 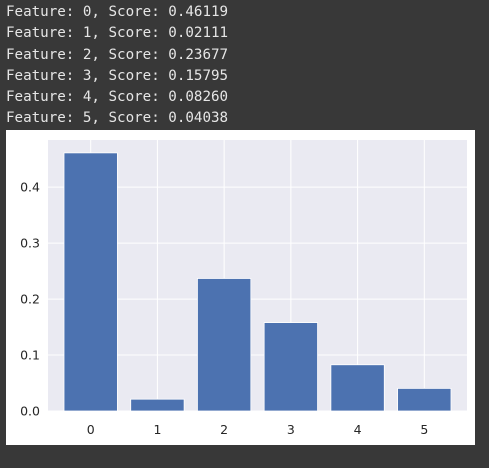 What do you see at coordinates (291, 429) in the screenshot?
I see `x-tick-label: 3` at bounding box center [291, 429].